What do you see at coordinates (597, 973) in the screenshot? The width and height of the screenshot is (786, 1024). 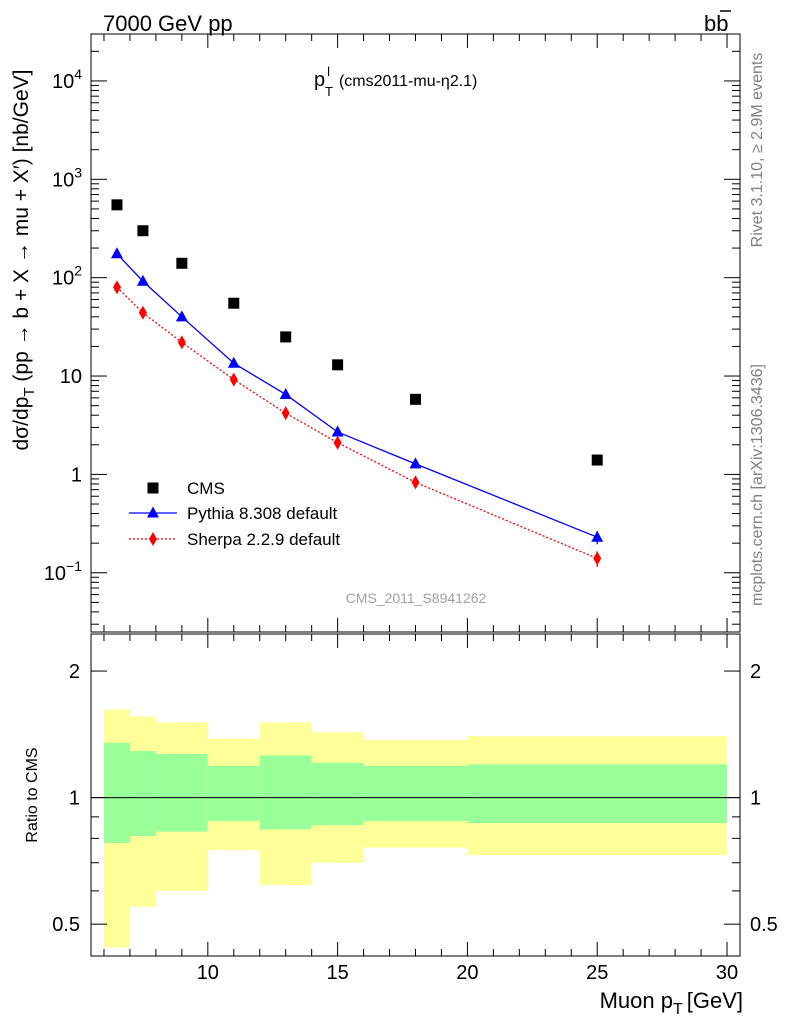 I see `x-tick-label: 25` at bounding box center [597, 973].